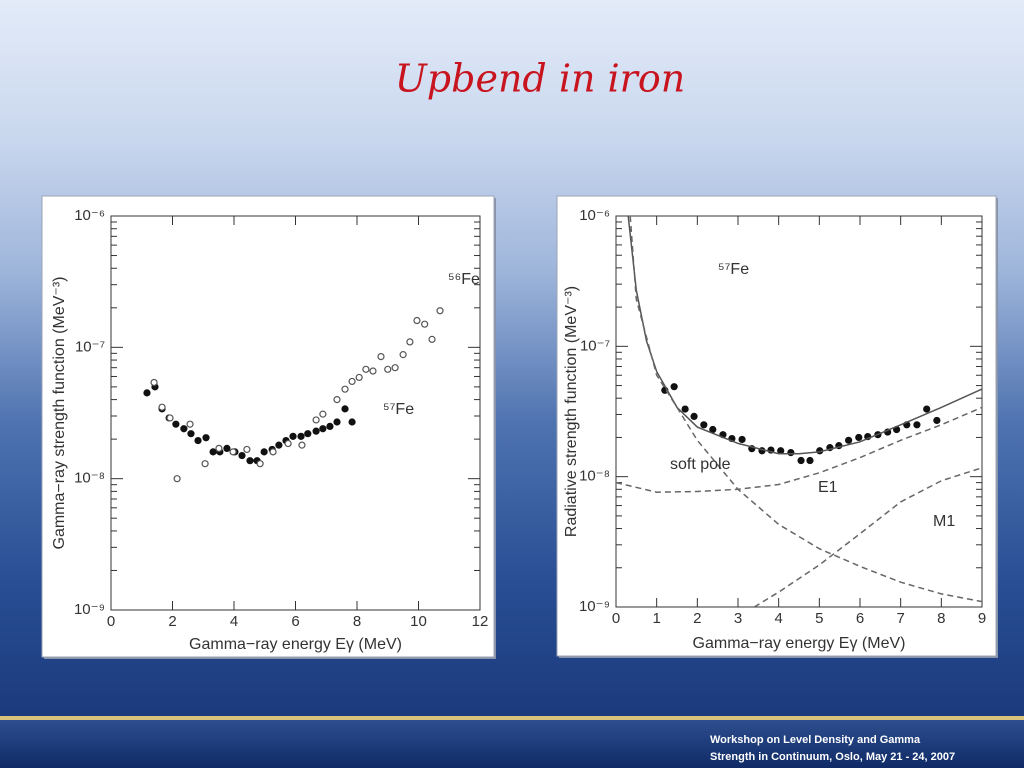 The height and width of the screenshot is (768, 1024). What do you see at coordinates (295, 621) in the screenshot?
I see `x-tick-label: 6` at bounding box center [295, 621].